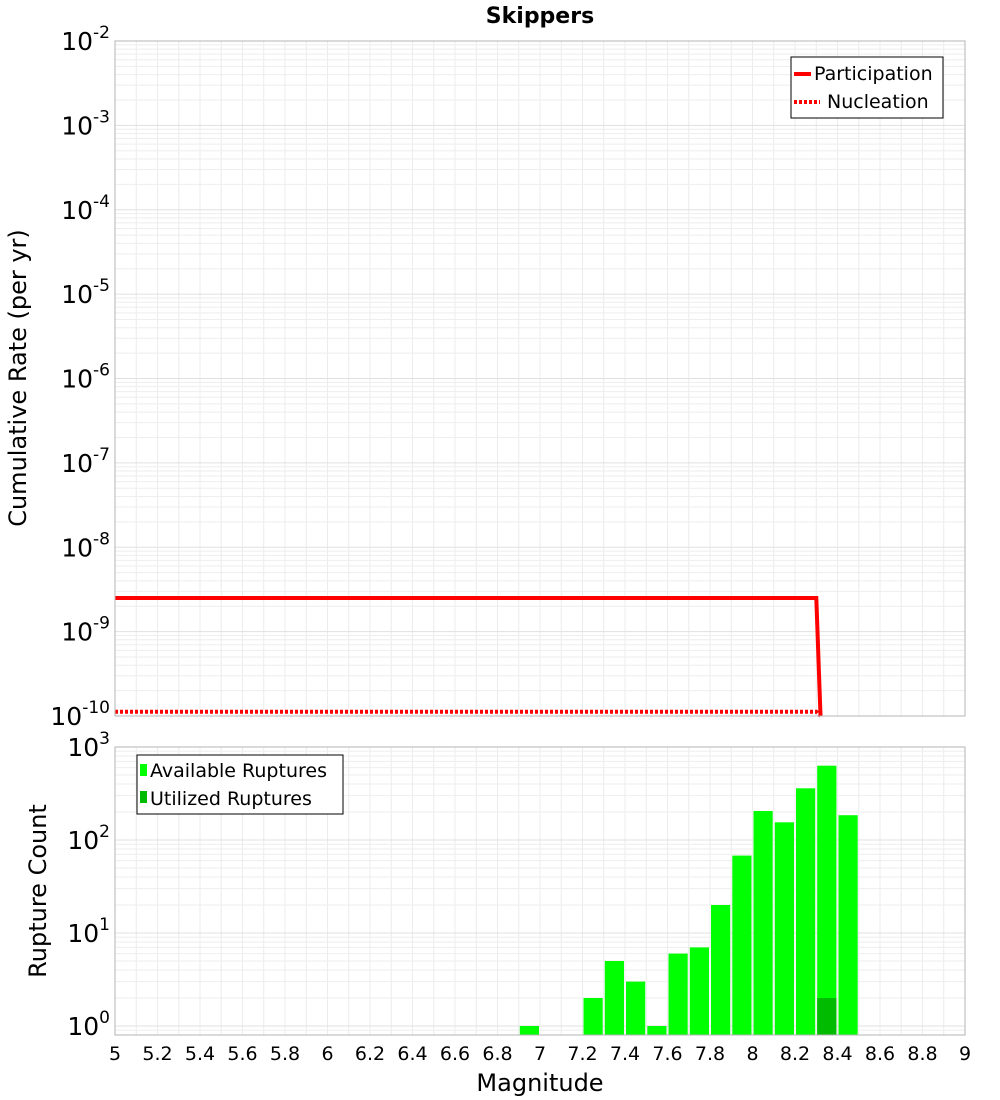 Image resolution: width=1000 pixels, height=1100 pixels. I want to click on bar-available-7.35, so click(614, 998).